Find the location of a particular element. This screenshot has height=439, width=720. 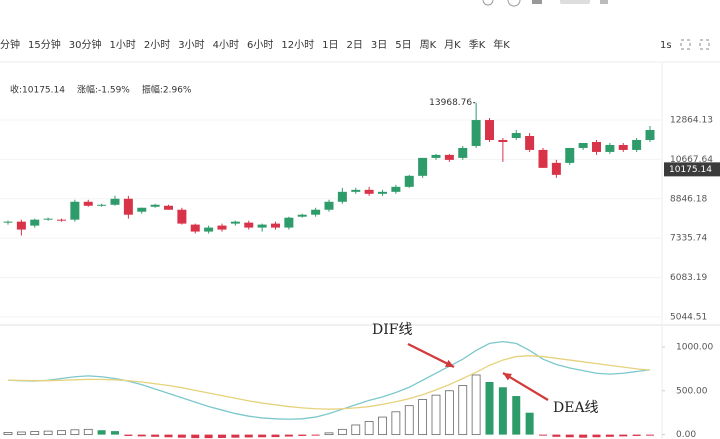

timeframe-button: 5日 is located at coordinates (403, 45).